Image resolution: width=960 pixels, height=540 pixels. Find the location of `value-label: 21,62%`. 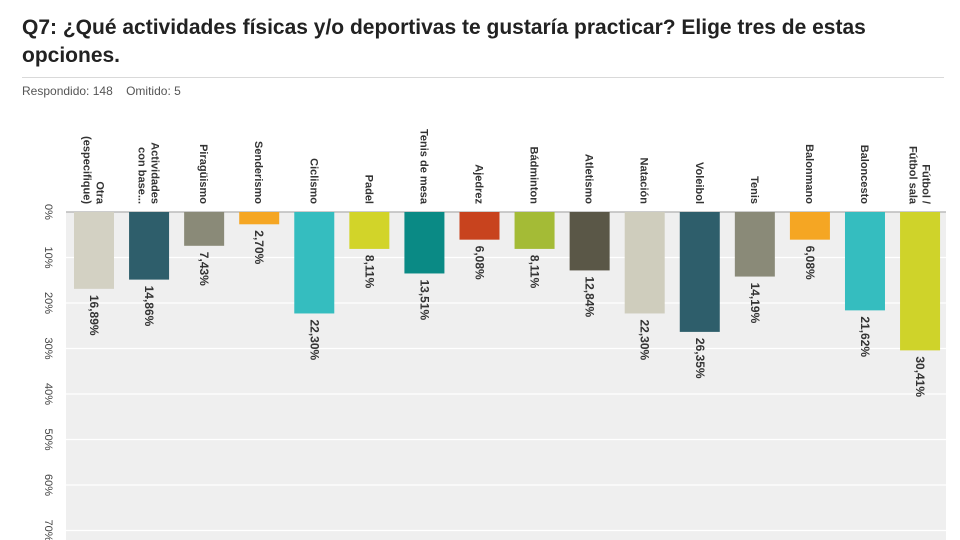

value-label: 21,62% is located at coordinates (865, 336).